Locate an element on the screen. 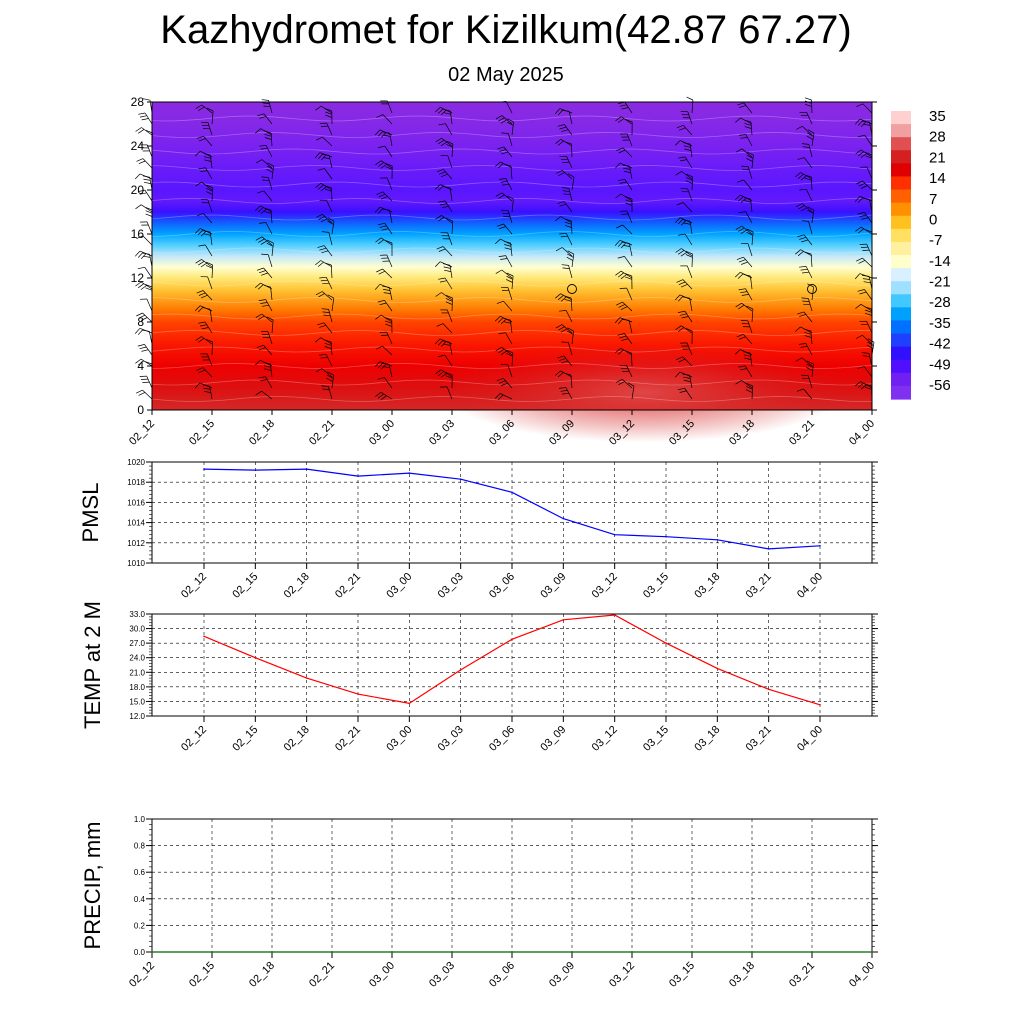 The image size is (1024, 1024). x-tick-label: 02_15 is located at coordinates (245, 586).